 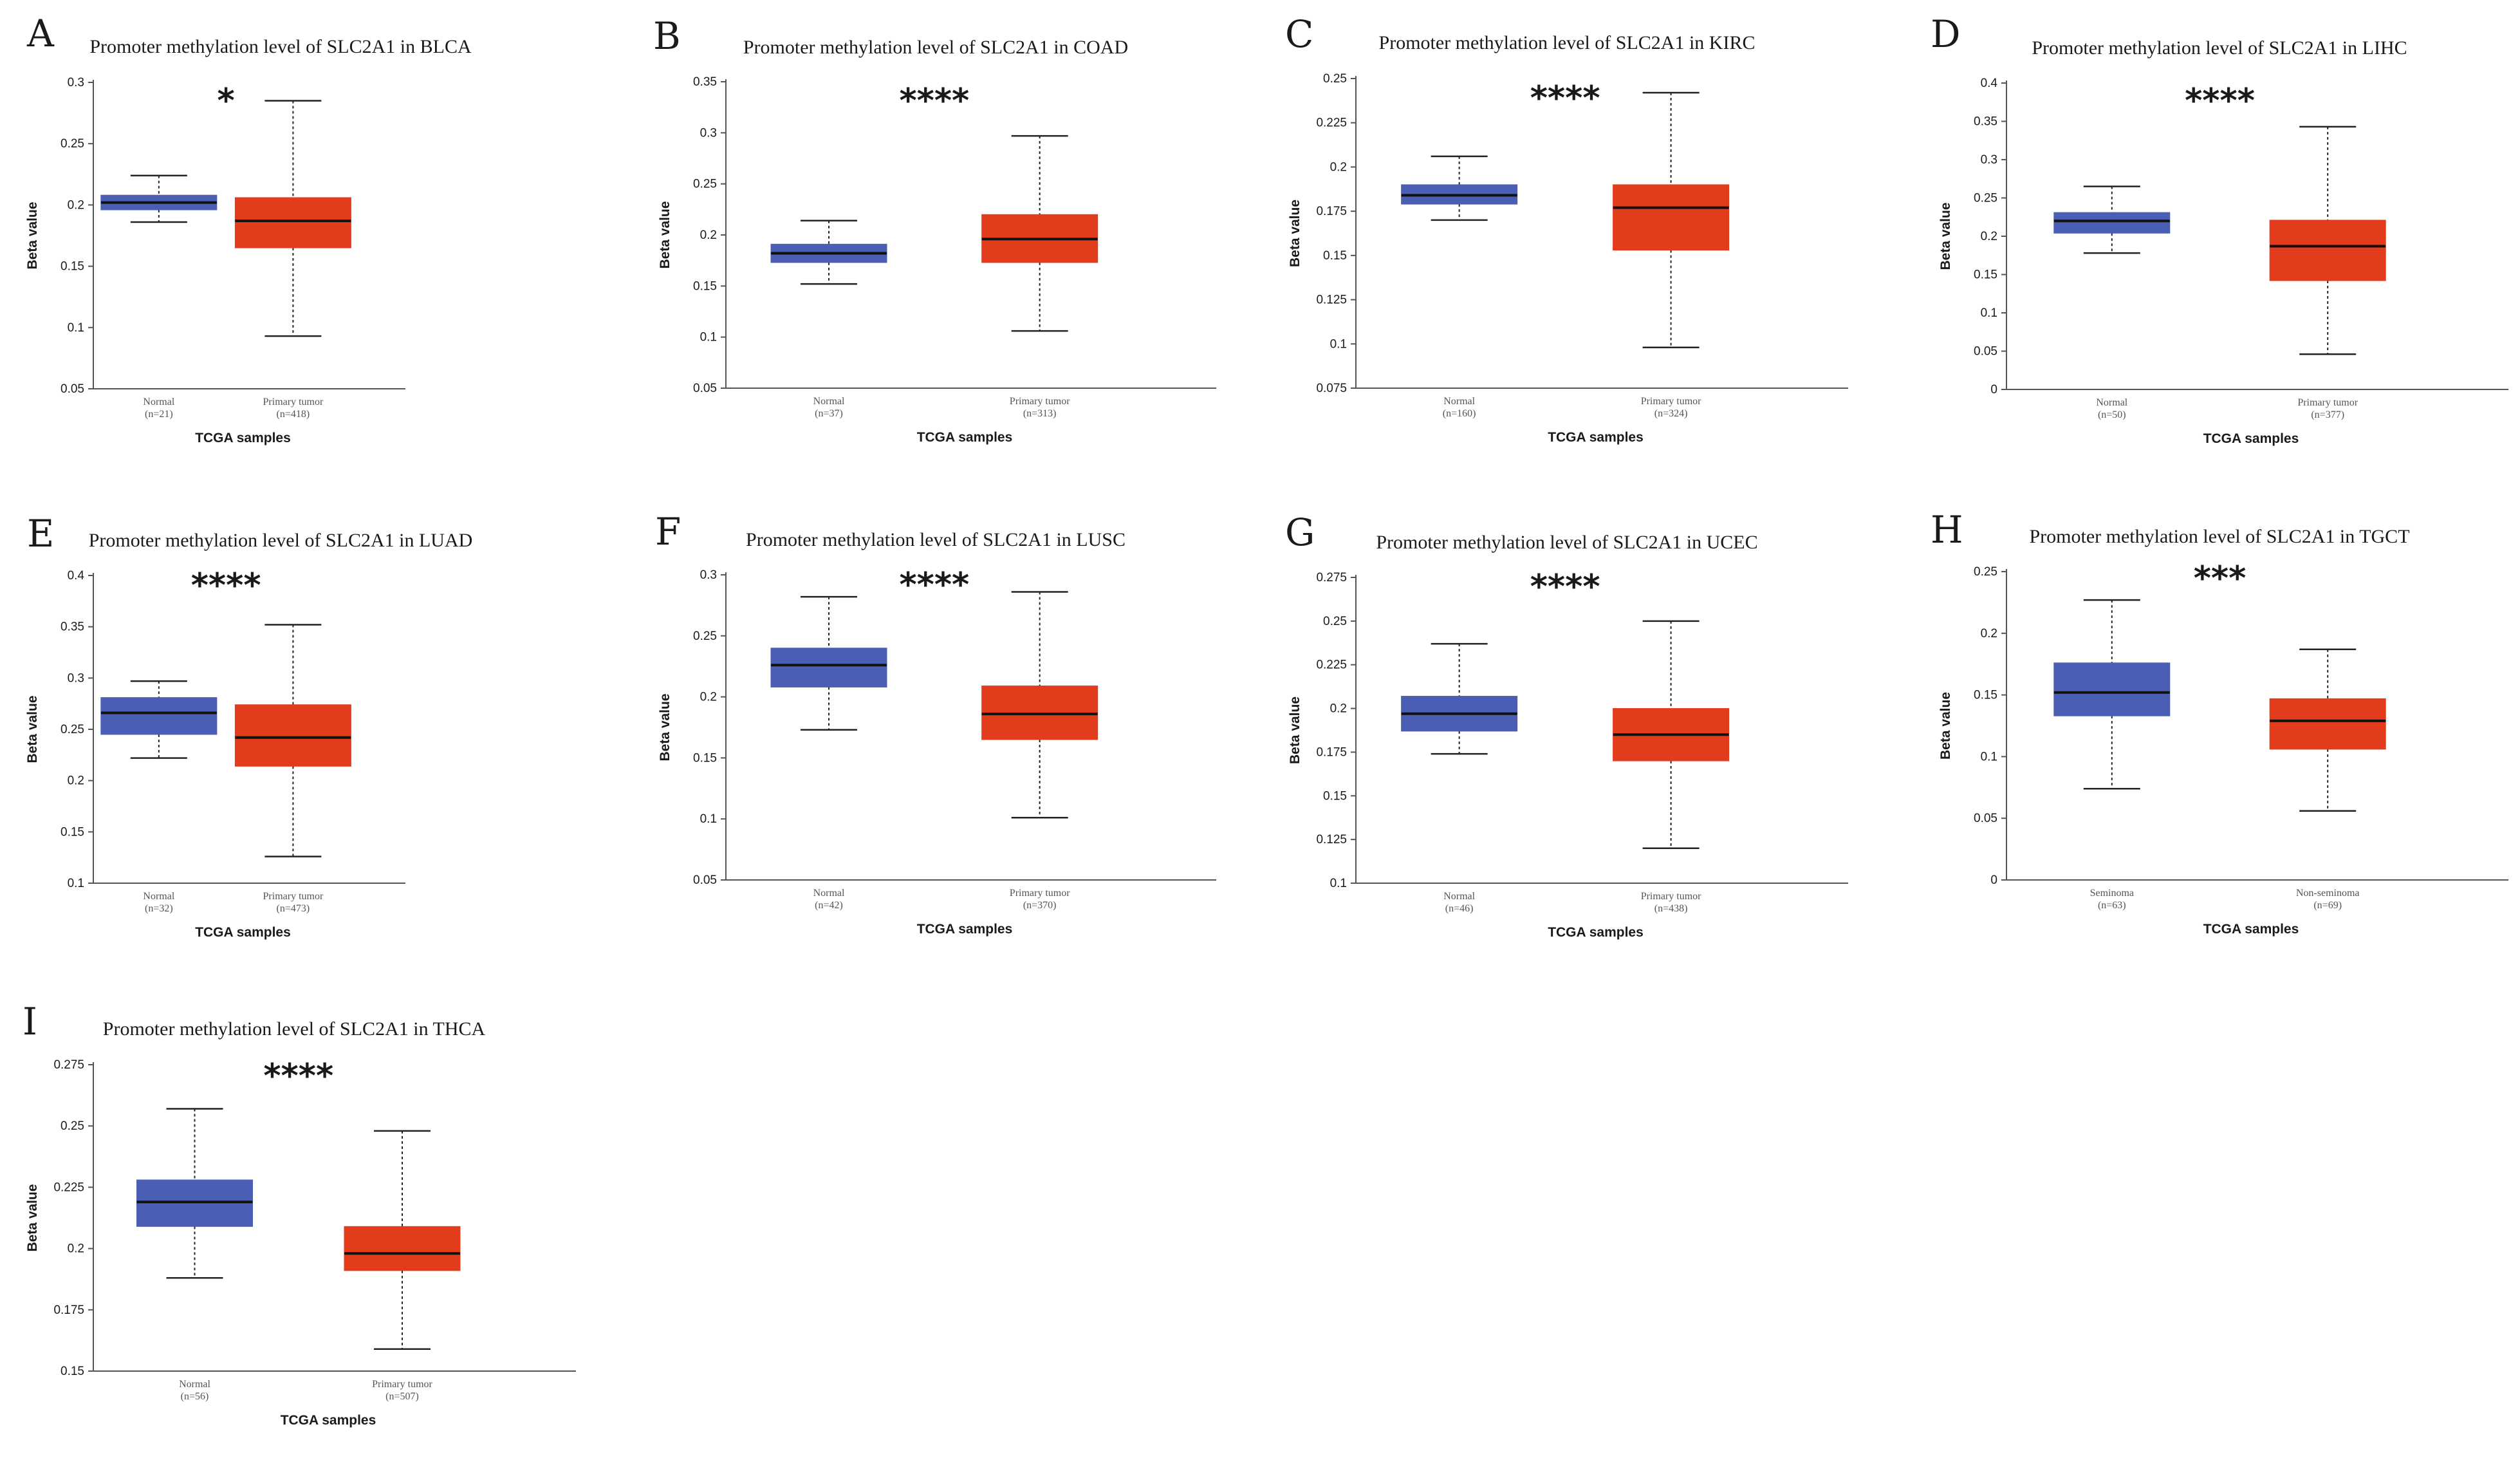 I want to click on x-category-count: (n=50), so click(x=2112, y=415).